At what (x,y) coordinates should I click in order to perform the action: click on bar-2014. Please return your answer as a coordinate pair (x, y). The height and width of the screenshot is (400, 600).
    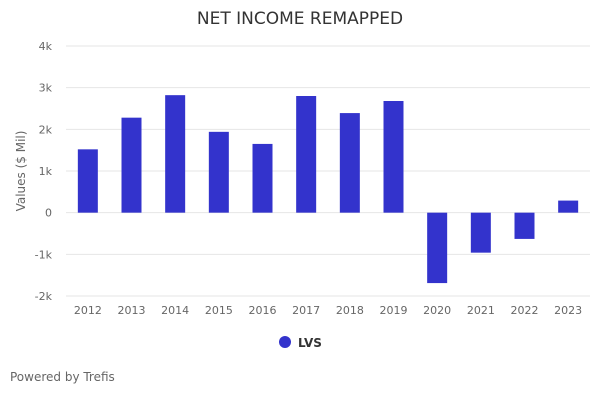
    Looking at the image, I should click on (175, 154).